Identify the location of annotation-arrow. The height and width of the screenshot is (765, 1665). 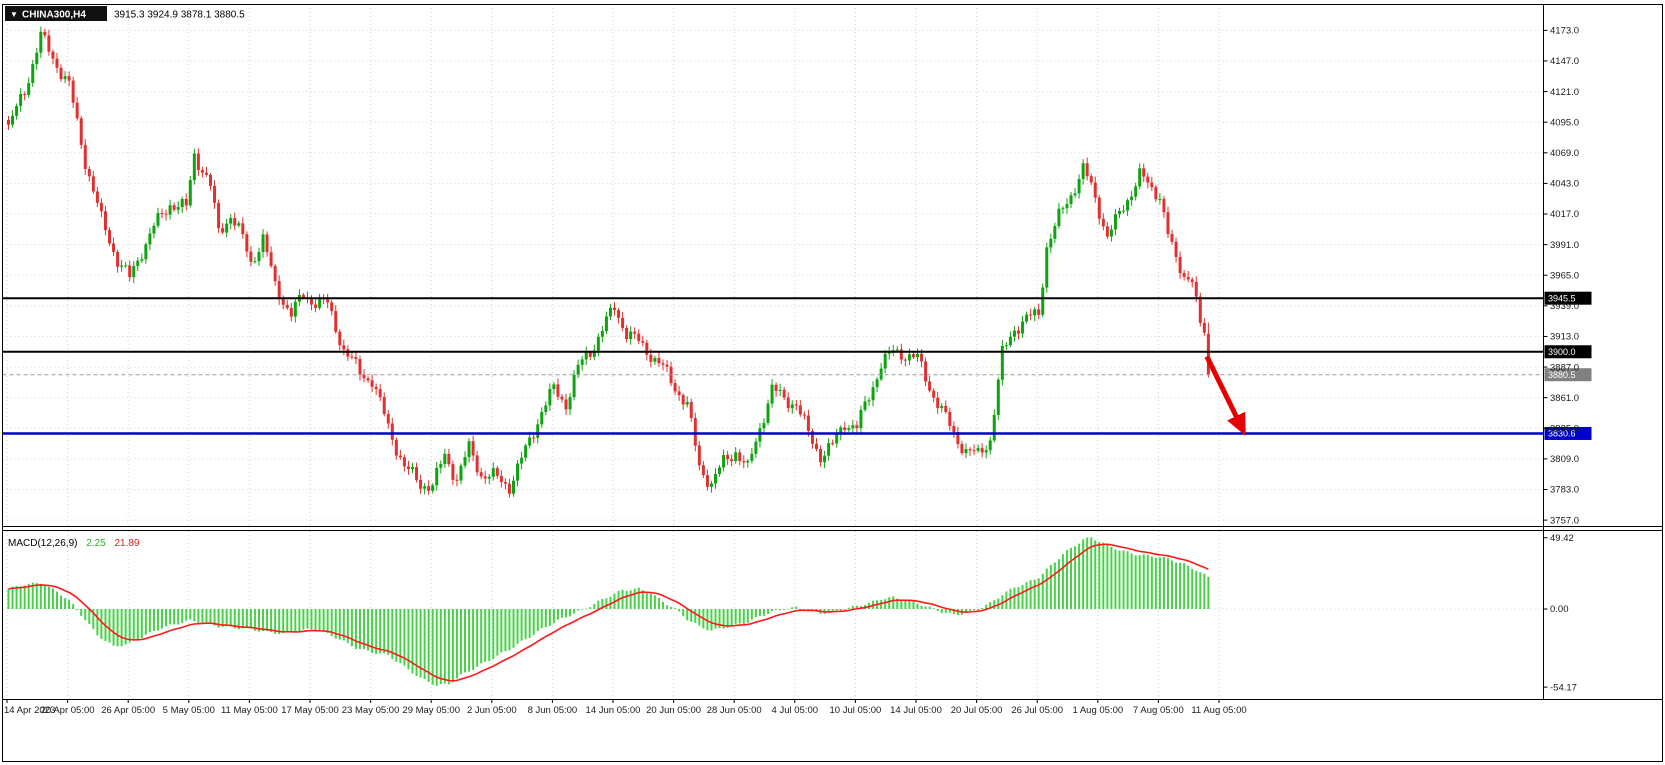
(1225, 395).